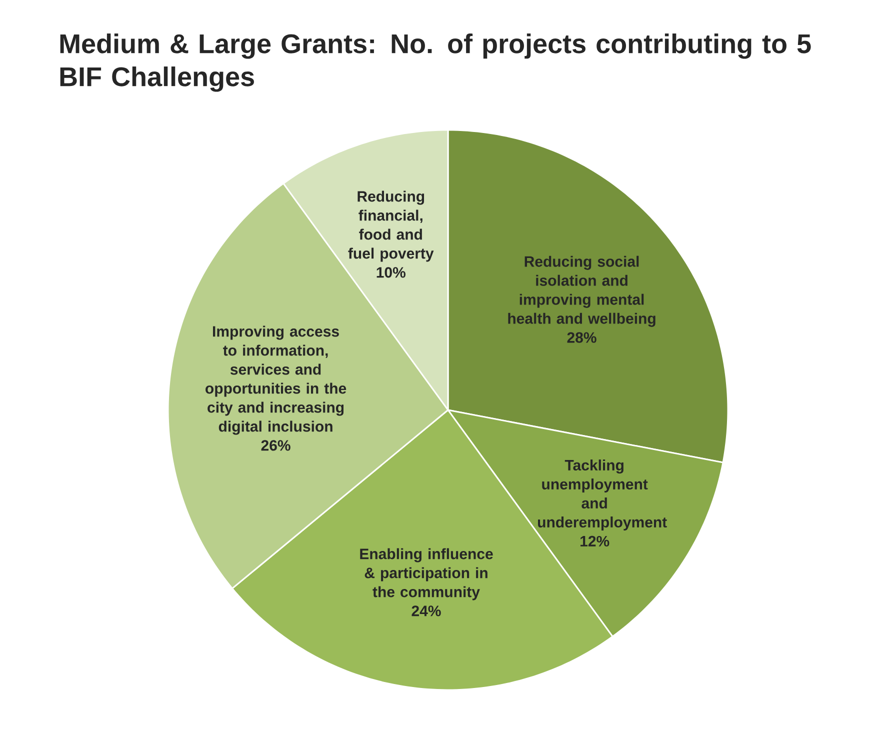  I want to click on chart-title: Medium & Large Grants: No. of projects contributing to 5 BIF Challenges, so click(435, 63).